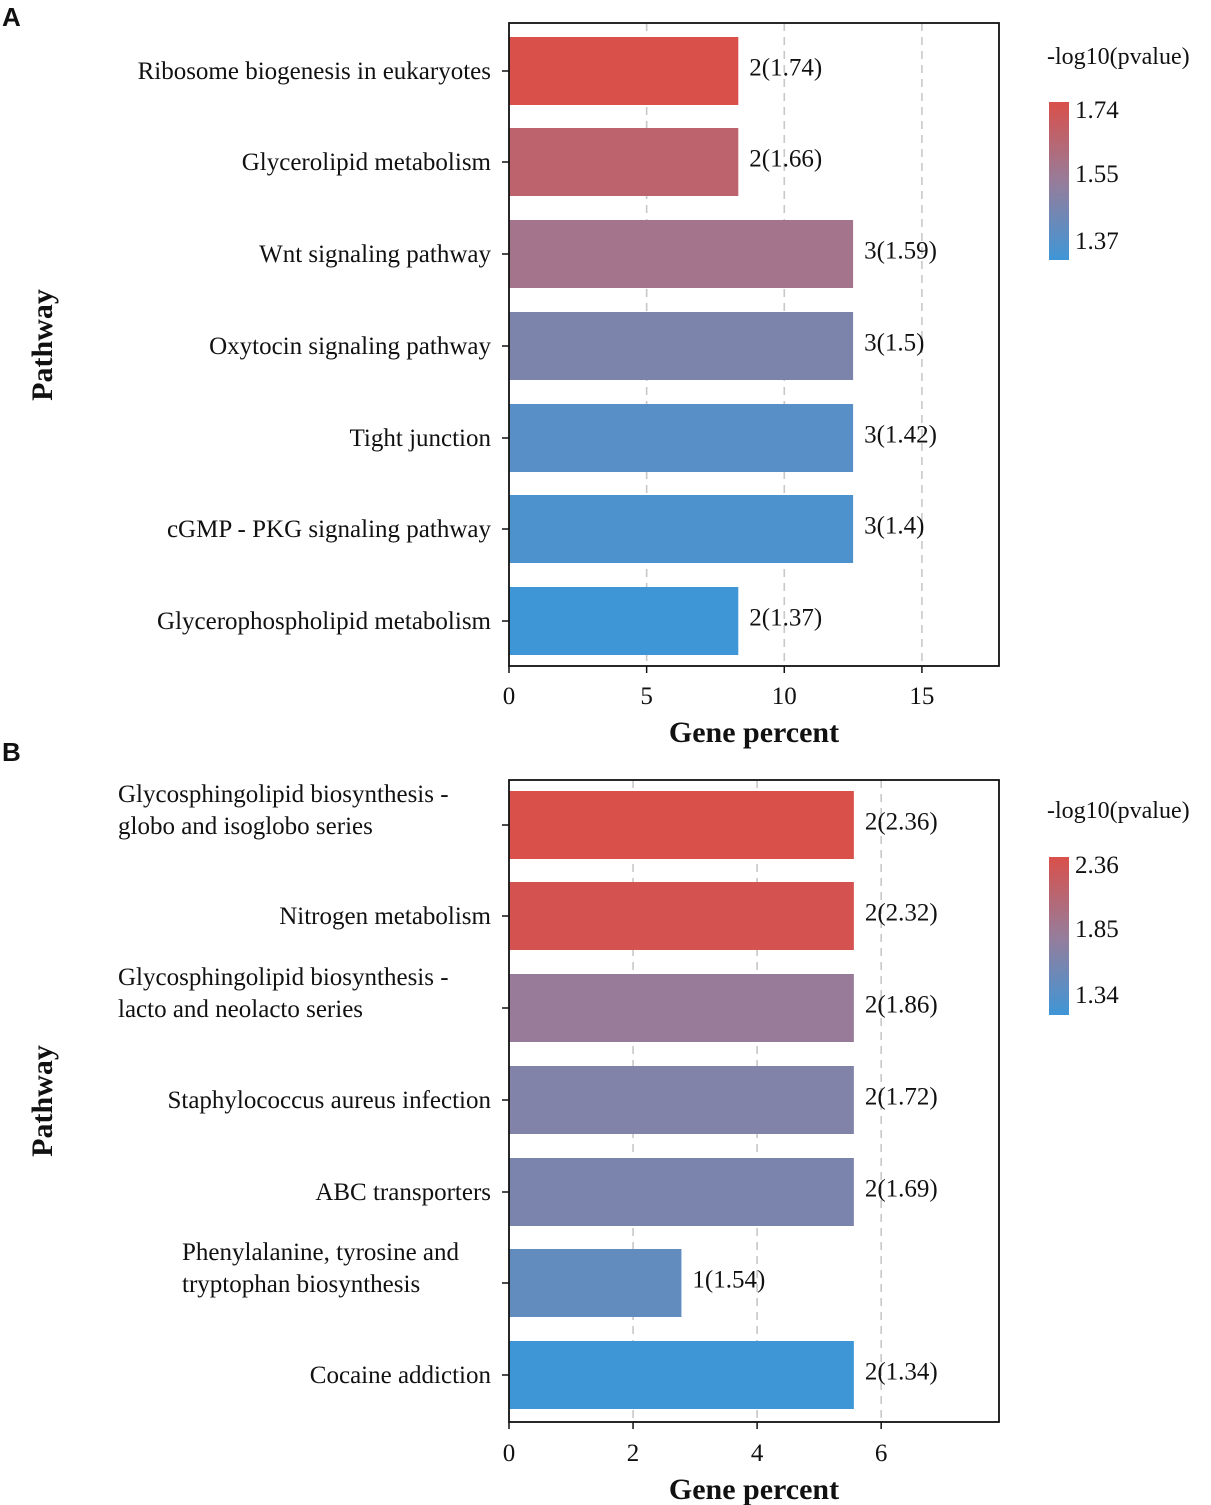  Describe the element at coordinates (401, 1375) in the screenshot. I see `category-label: Cocaine addiction` at that location.